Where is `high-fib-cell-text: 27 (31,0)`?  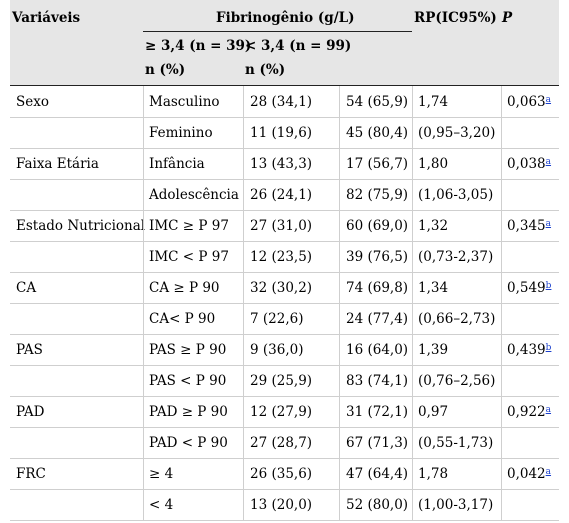 high-fib-cell-text: 27 (31,0) is located at coordinates (281, 226).